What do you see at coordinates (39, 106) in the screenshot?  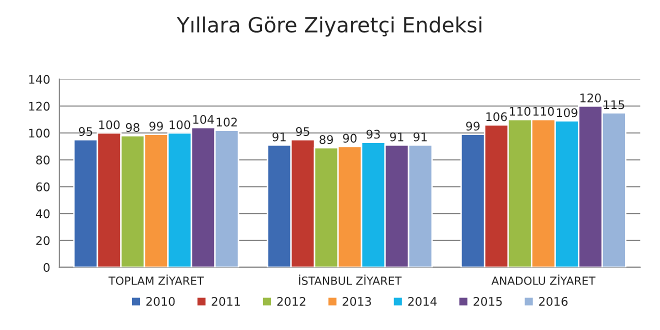 I see `y-tick-label: 120` at bounding box center [39, 106].